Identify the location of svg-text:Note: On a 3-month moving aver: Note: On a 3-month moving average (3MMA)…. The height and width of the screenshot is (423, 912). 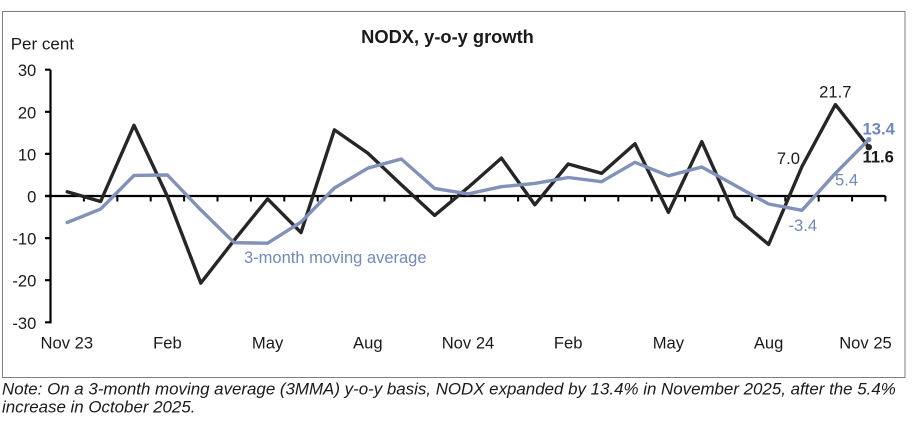
(449, 389).